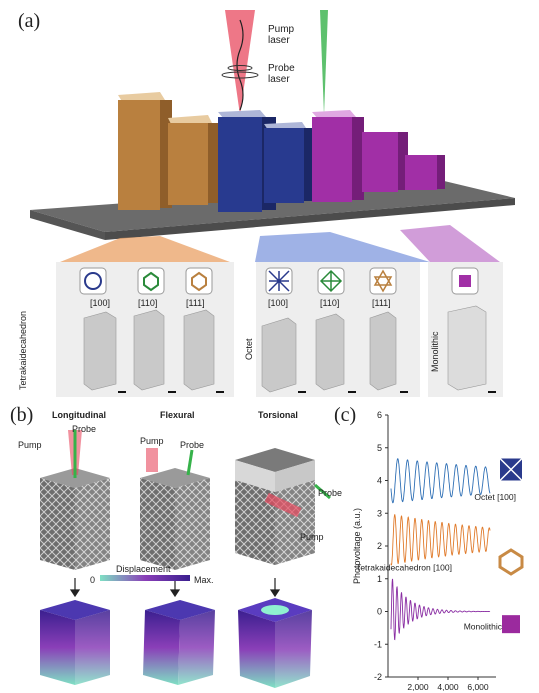 The image size is (539, 693). I want to click on tetrakaidecahedron-pillars, so click(168, 151).